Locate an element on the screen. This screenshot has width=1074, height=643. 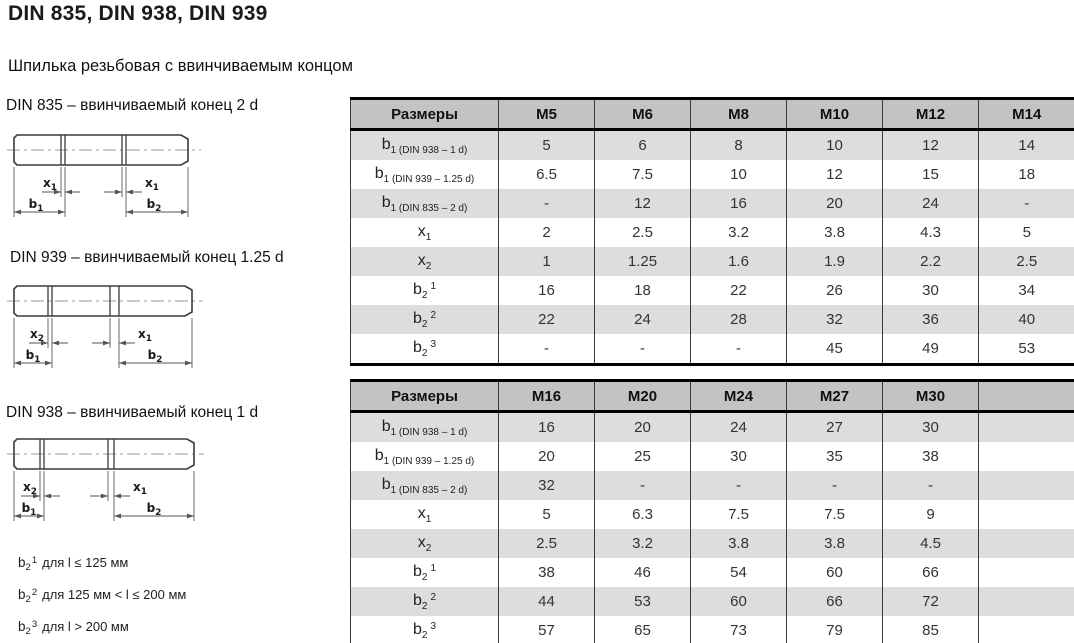
value-cell: 2.5 is located at coordinates (642, 232).